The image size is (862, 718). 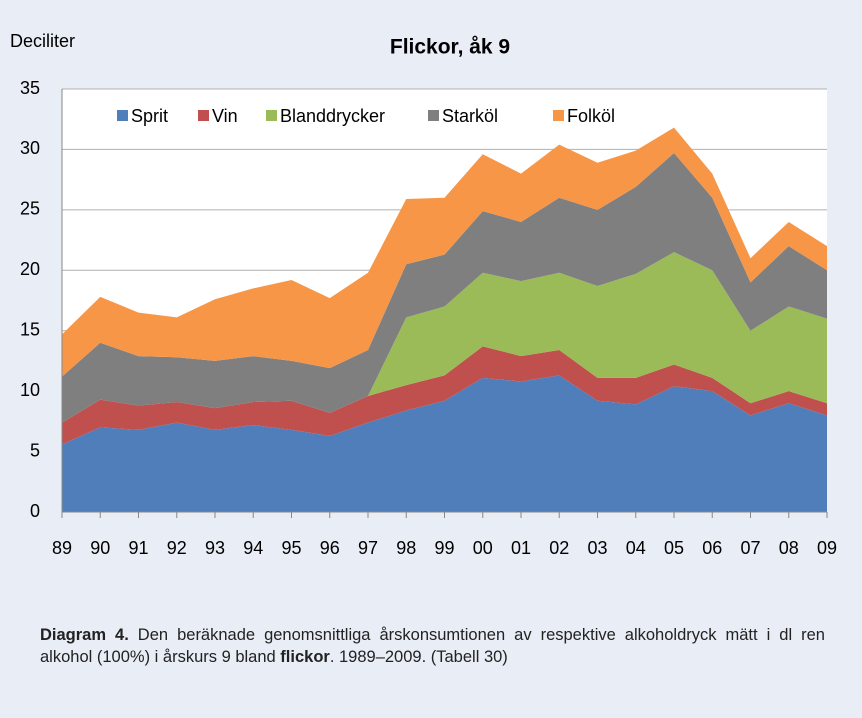 What do you see at coordinates (30, 269) in the screenshot?
I see `y-tick-label: 20` at bounding box center [30, 269].